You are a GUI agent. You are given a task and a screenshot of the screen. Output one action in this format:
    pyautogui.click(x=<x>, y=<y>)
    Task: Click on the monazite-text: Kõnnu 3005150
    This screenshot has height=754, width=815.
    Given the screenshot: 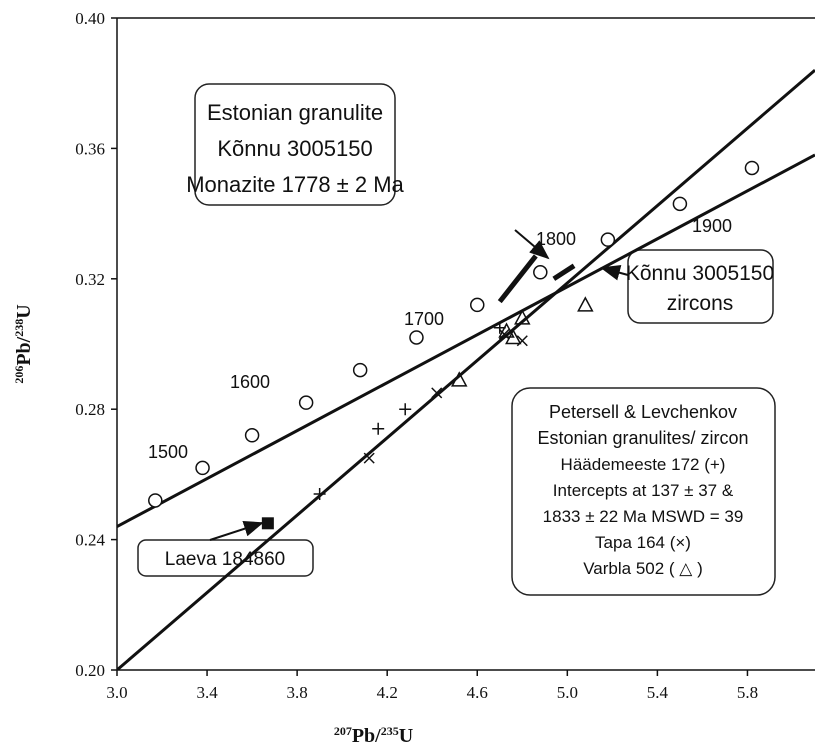 What is the action you would take?
    pyautogui.click(x=294, y=148)
    